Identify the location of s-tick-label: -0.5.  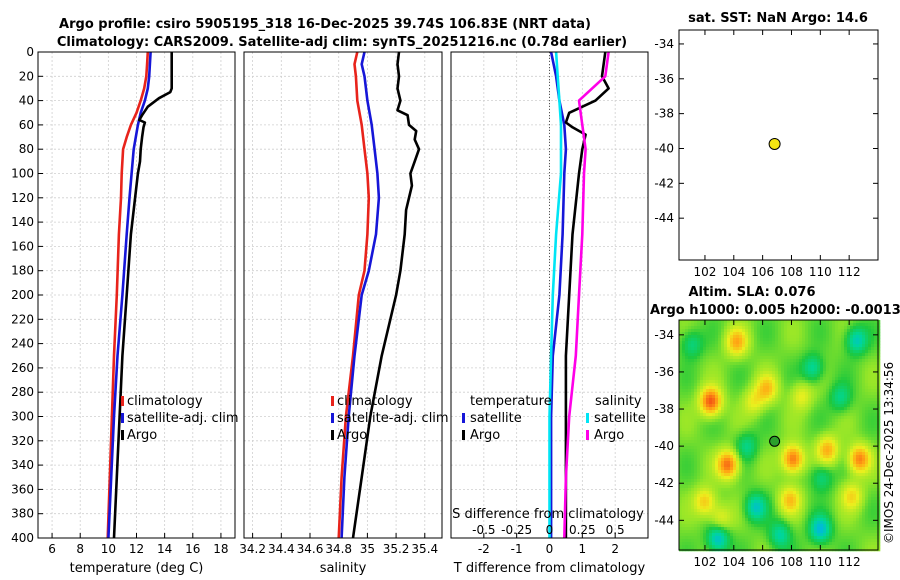
(483, 530).